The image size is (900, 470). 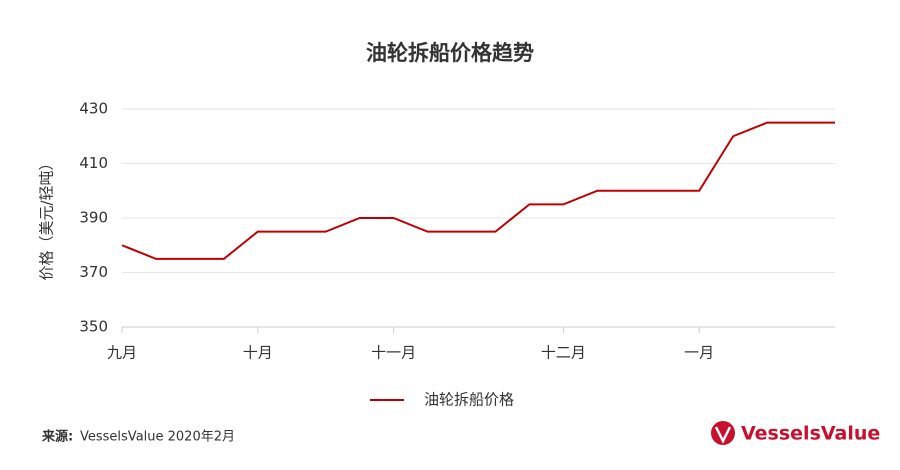 I want to click on chart-title: 油轮拆船价格趋势, so click(x=450, y=53).